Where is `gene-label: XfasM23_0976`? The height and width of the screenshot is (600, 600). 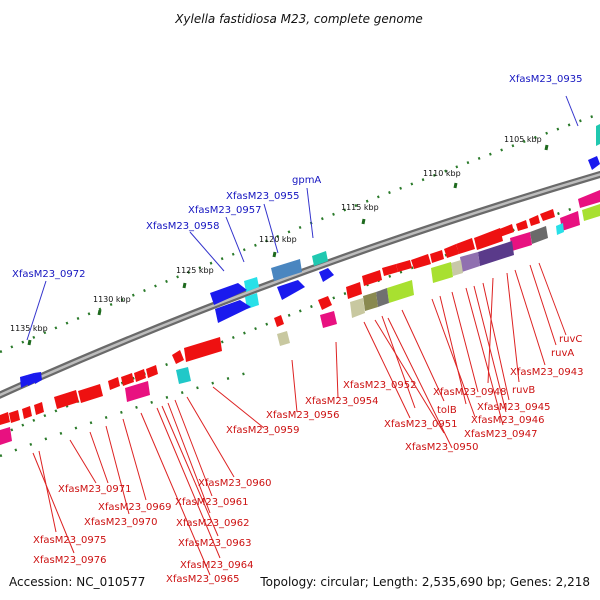 gene-label: XfasM23_0976 is located at coordinates (70, 560).